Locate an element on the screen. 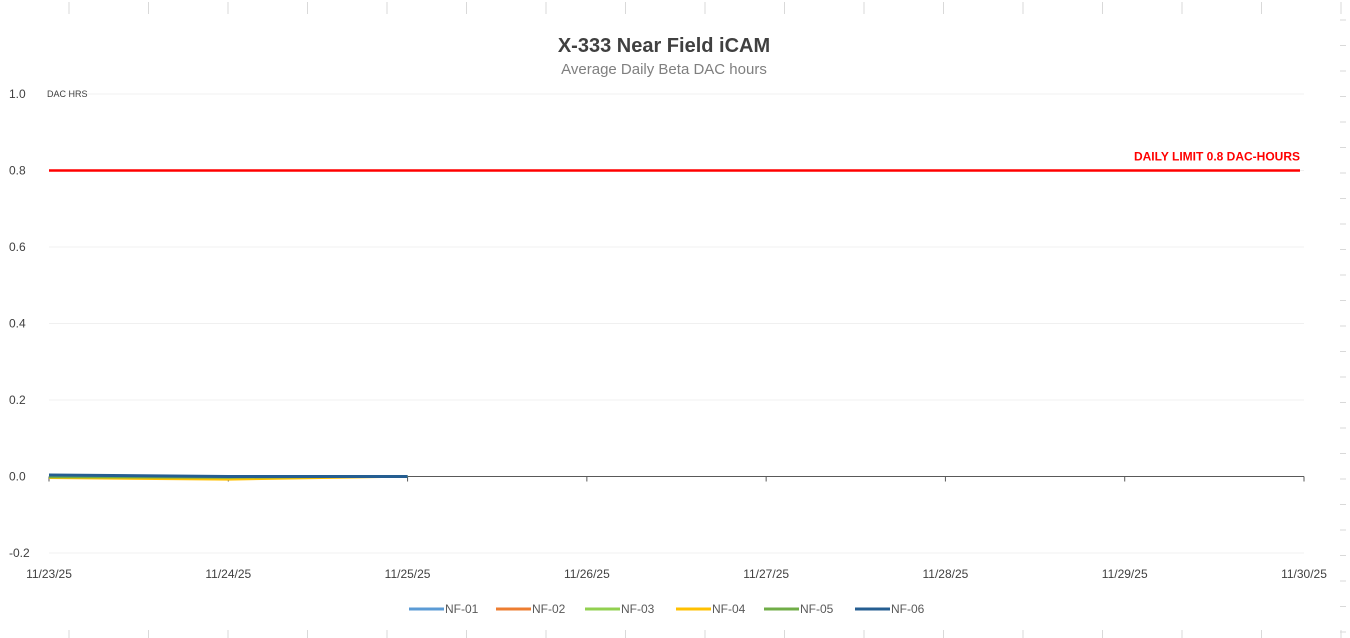 This screenshot has height=638, width=1350. y-tick-label: 1.0 is located at coordinates (17, 94).